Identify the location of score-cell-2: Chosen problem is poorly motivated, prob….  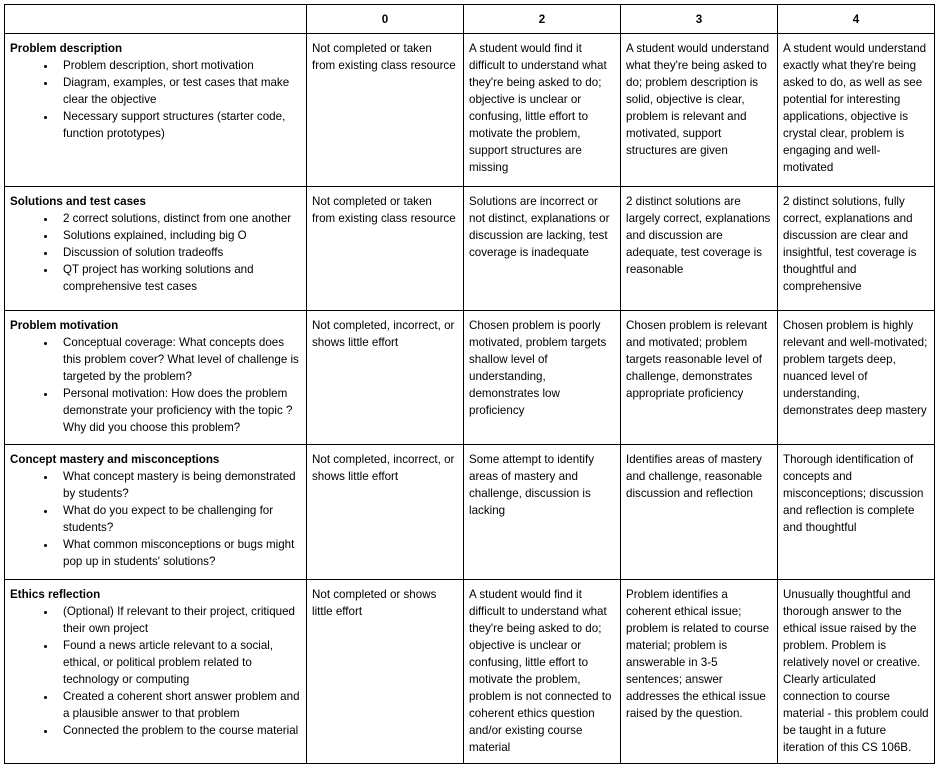
(542, 377).